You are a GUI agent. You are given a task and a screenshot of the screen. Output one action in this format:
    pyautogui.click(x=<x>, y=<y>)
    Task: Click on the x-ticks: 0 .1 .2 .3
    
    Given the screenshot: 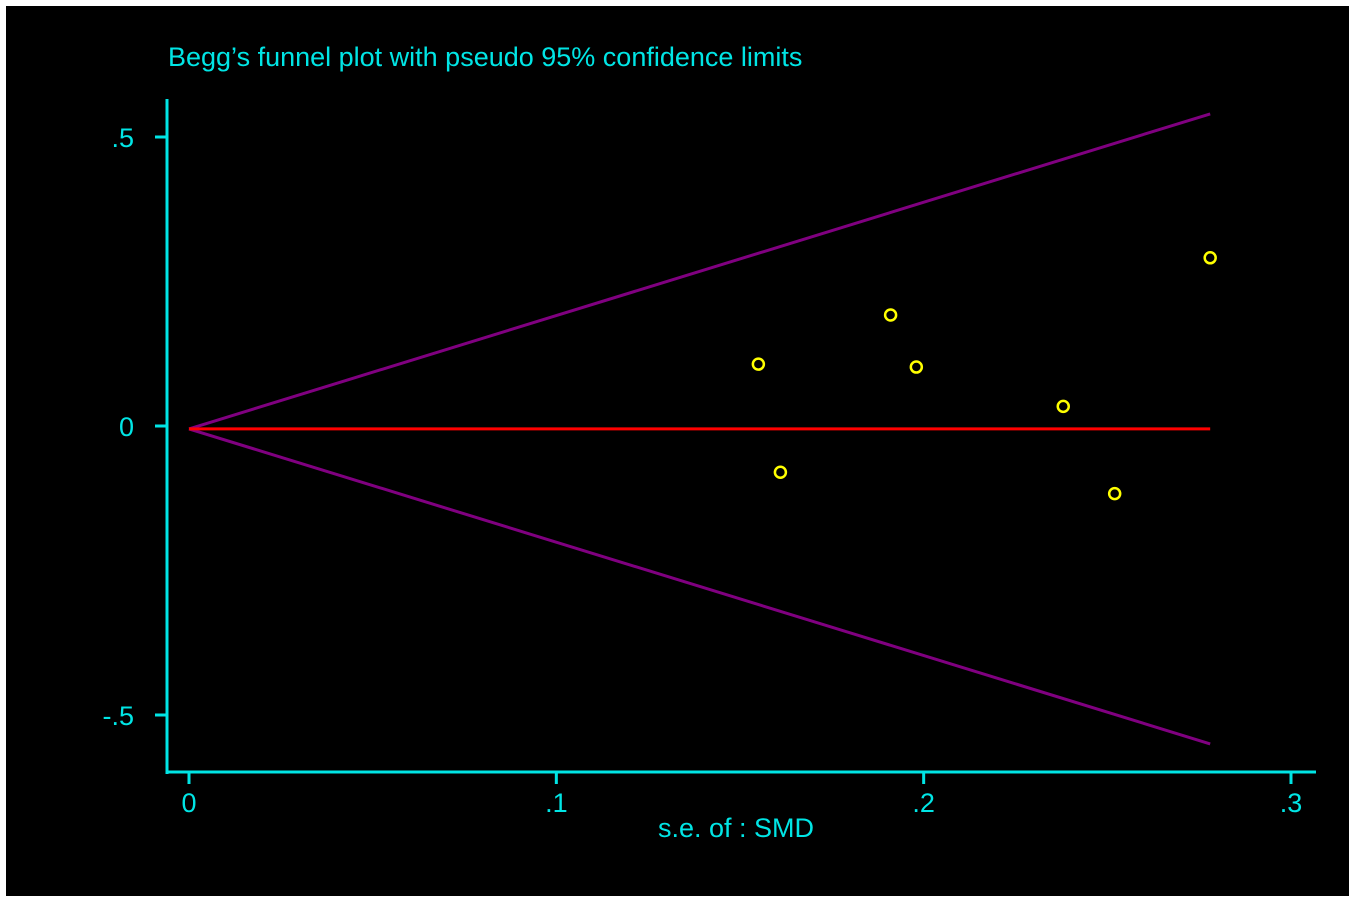 What is the action you would take?
    pyautogui.click(x=741, y=795)
    